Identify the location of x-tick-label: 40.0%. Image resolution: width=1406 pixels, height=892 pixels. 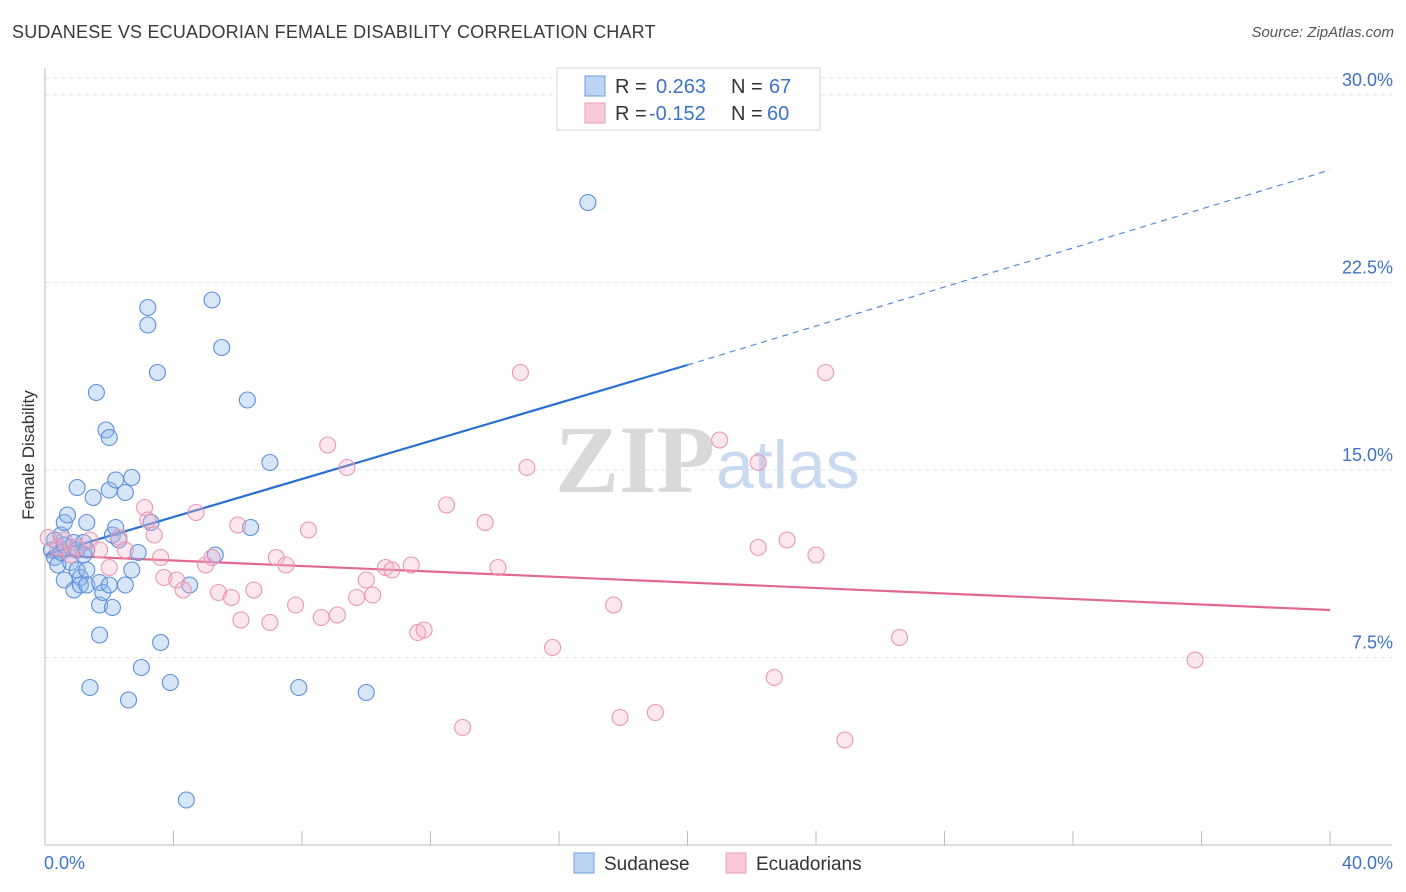
(1367, 863).